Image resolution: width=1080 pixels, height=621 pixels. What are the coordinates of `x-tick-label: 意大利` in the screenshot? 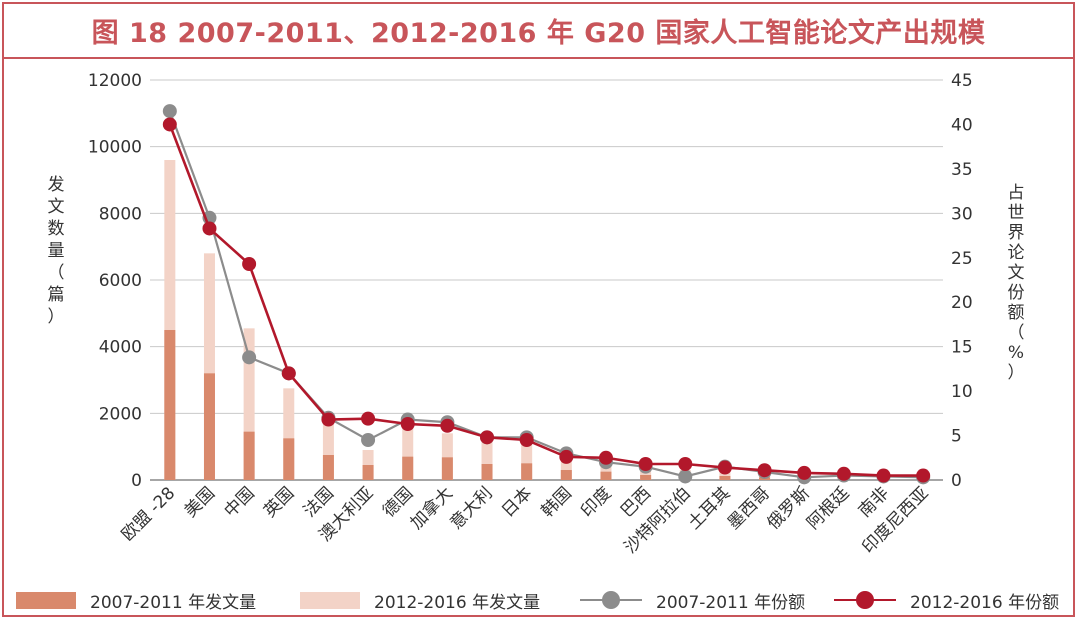 It's located at (471, 508).